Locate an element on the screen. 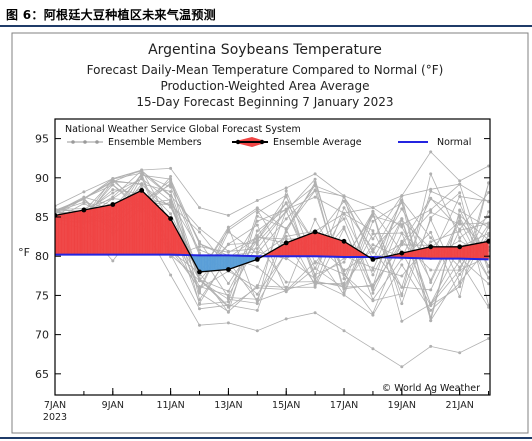  x-tick-label: 17JAN is located at coordinates (344, 405).